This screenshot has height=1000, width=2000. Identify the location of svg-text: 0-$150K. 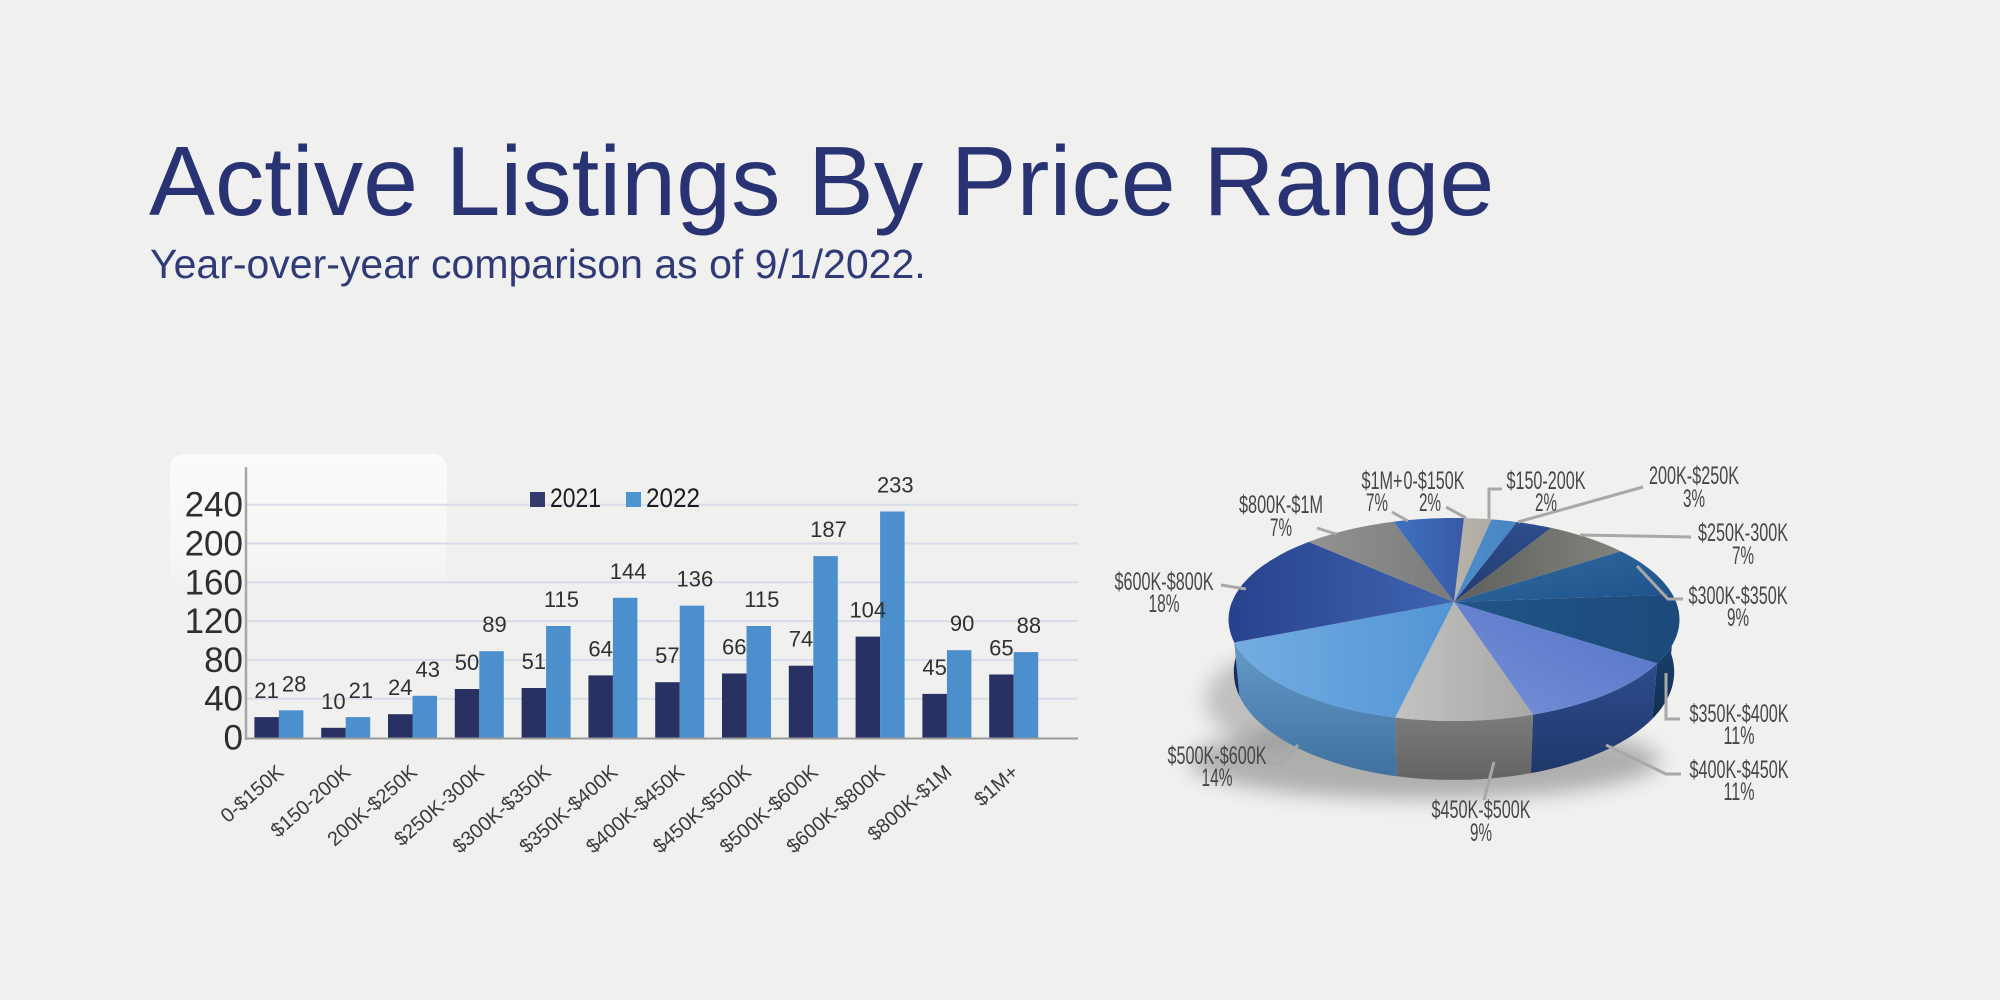
(1434, 481).